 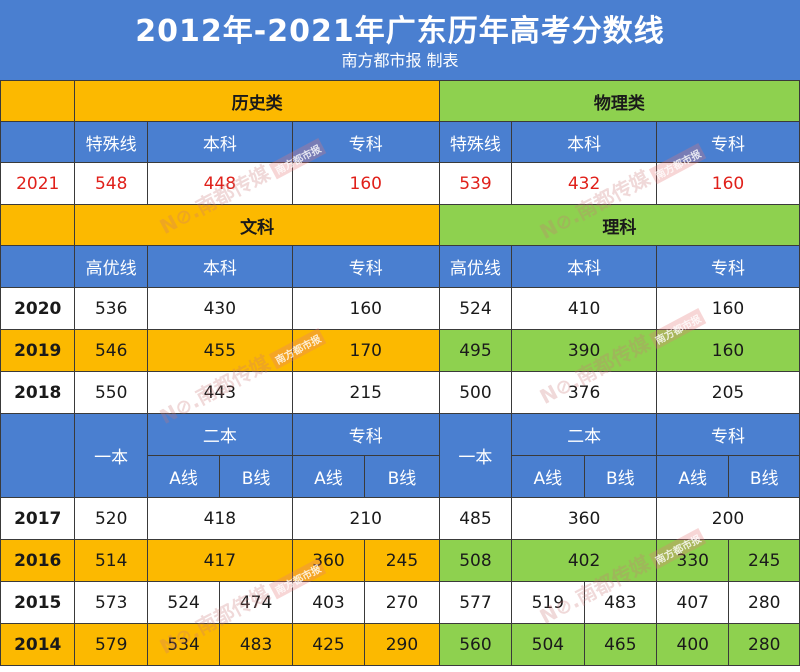 I want to click on value-cell: 425, so click(x=328, y=644).